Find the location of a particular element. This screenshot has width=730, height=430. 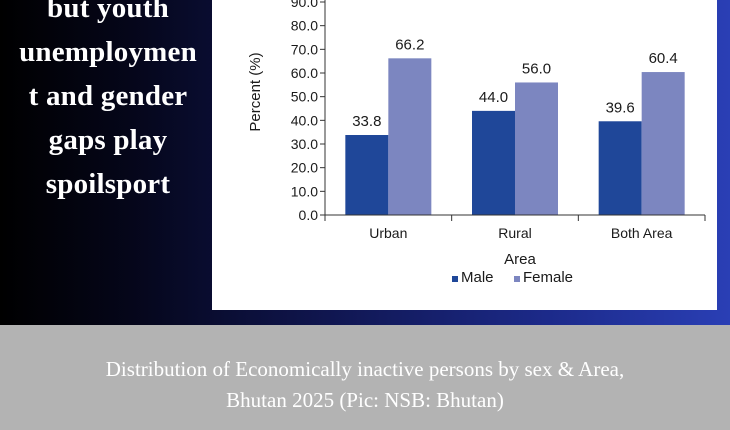

y-tick-label: 50.0 is located at coordinates (304, 97).